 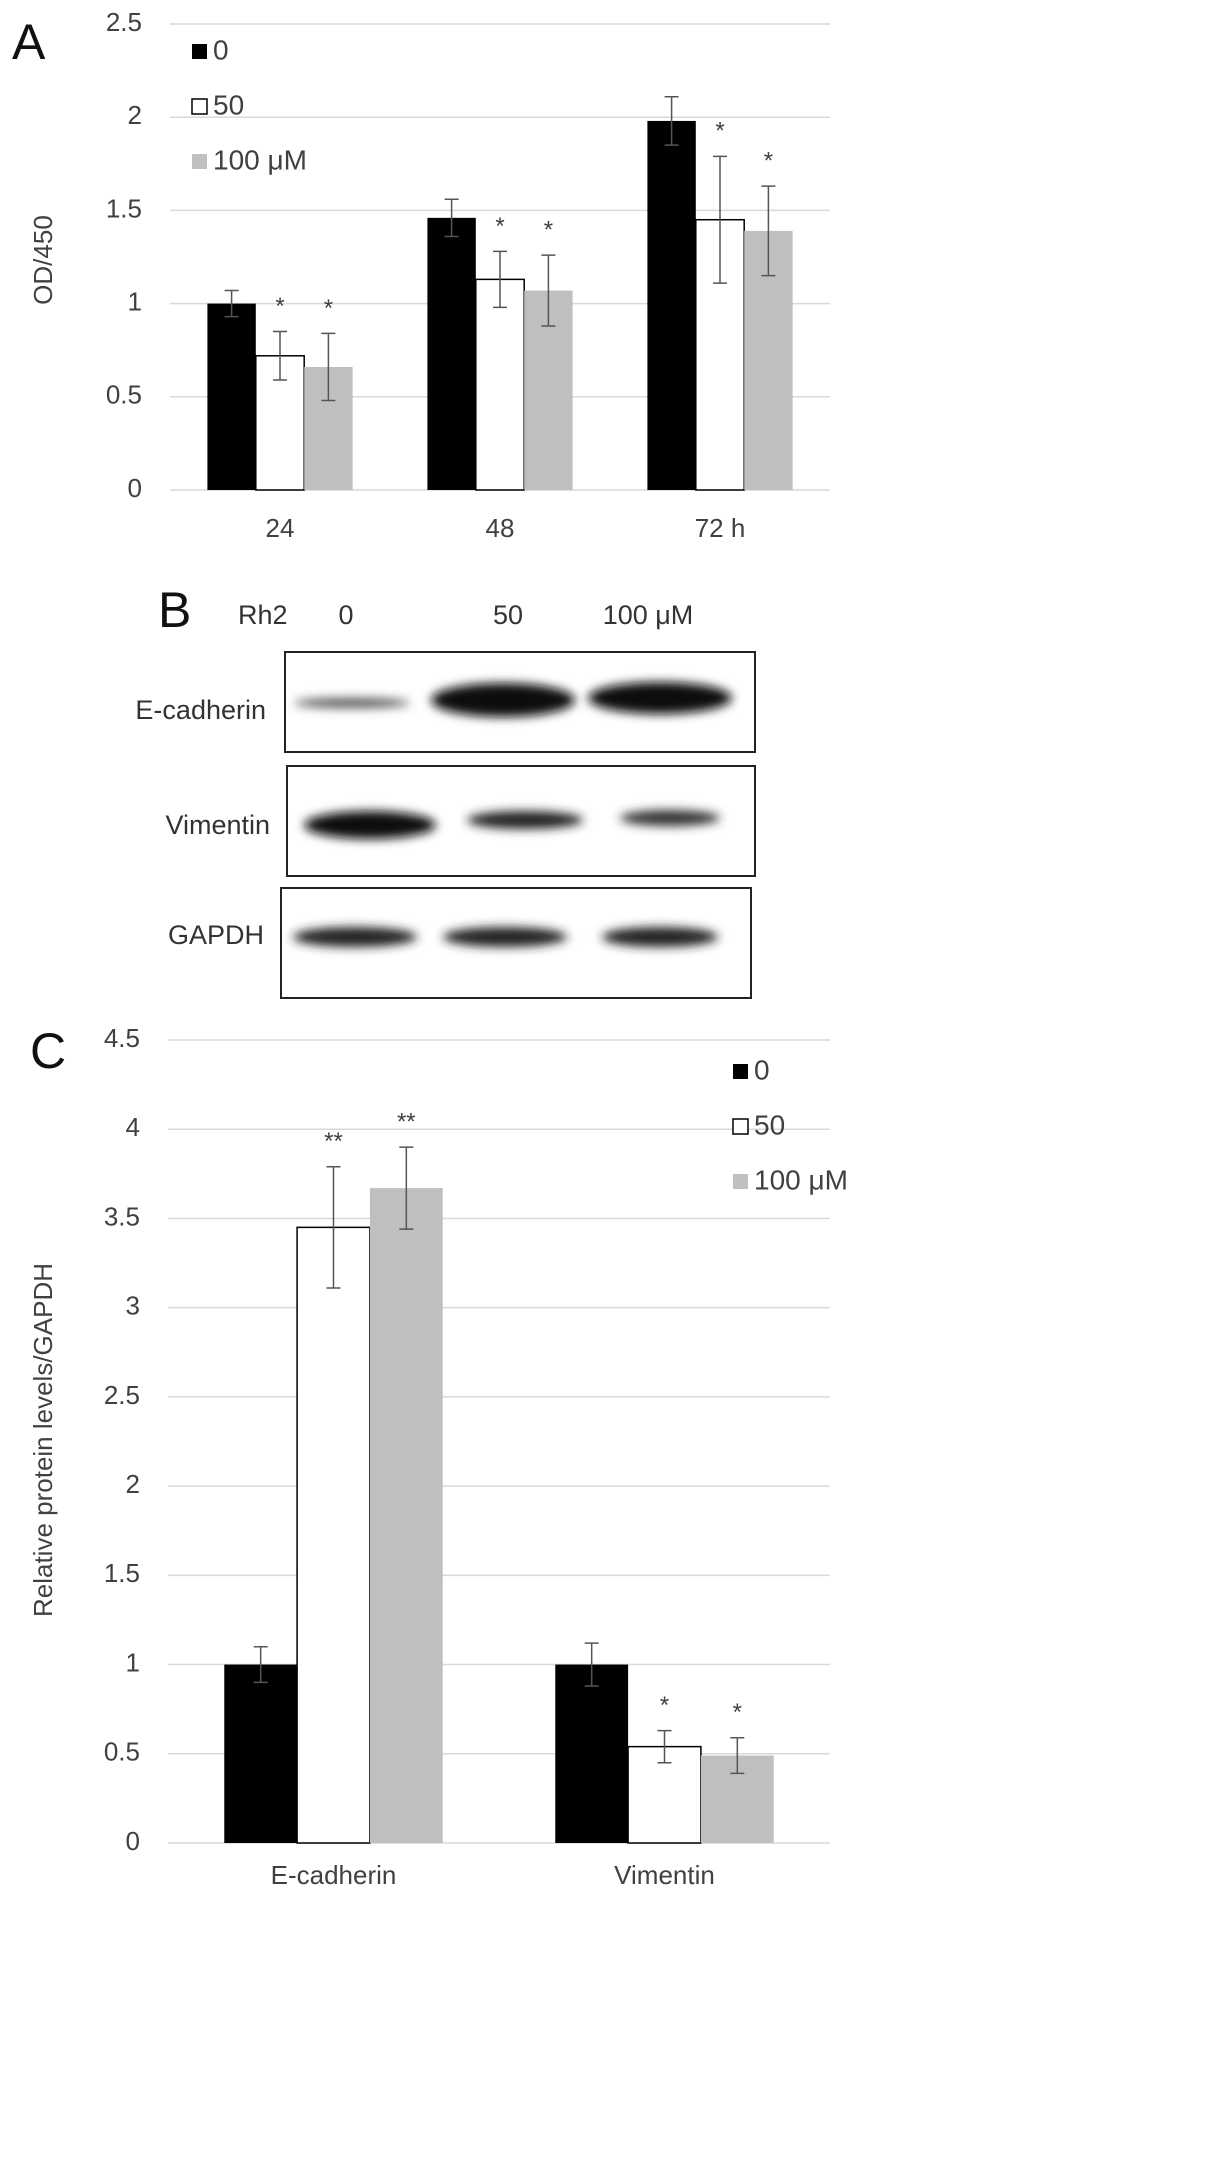 I want to click on lane-label: 50, so click(x=508, y=615).